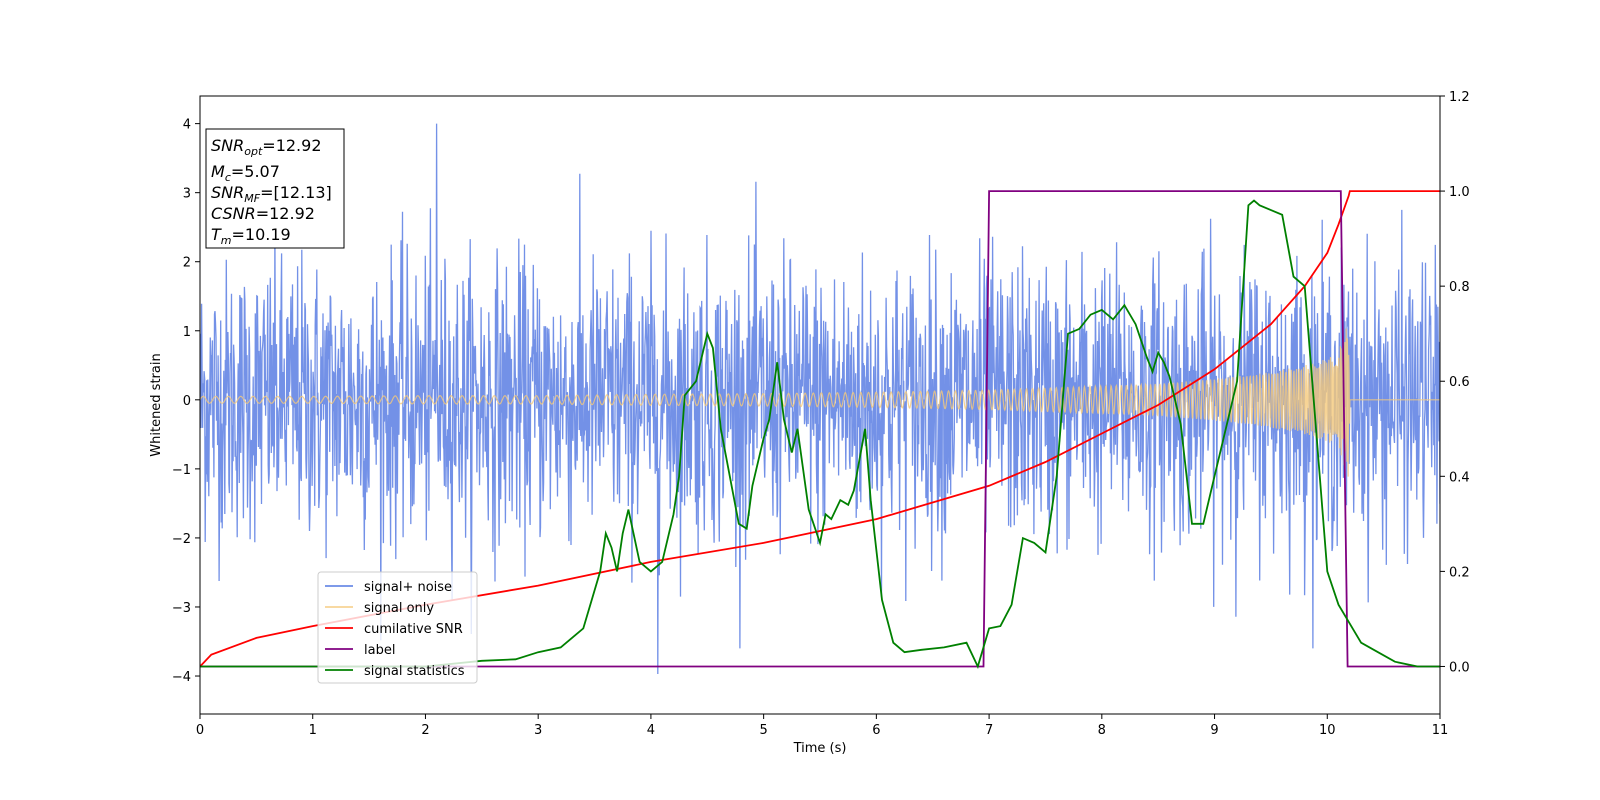  Describe the element at coordinates (408, 587) in the screenshot. I see `legend-label: signal+ noise` at that location.